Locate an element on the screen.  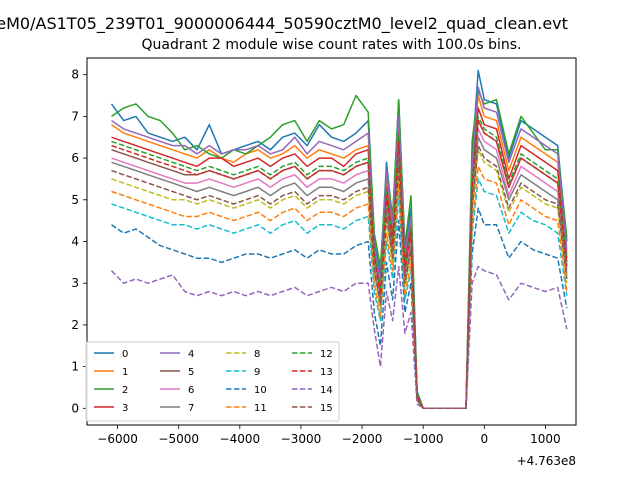
x-tick-label: −6000 is located at coordinates (117, 439).